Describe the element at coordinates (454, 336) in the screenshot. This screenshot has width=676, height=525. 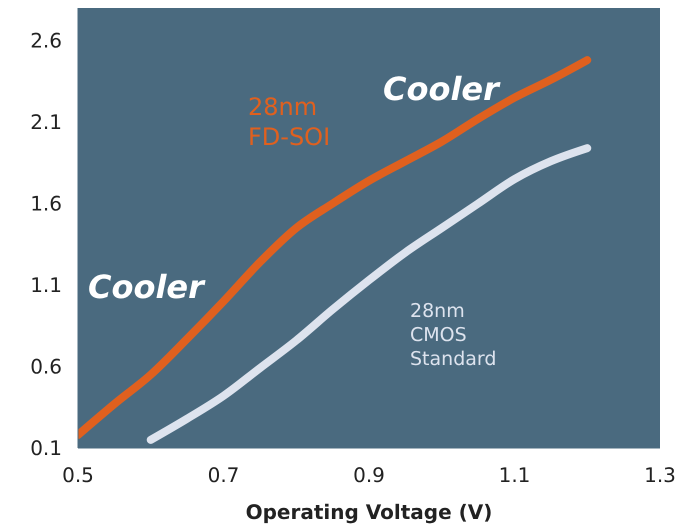
I see `text: 28nm CMOS Standard` at that location.